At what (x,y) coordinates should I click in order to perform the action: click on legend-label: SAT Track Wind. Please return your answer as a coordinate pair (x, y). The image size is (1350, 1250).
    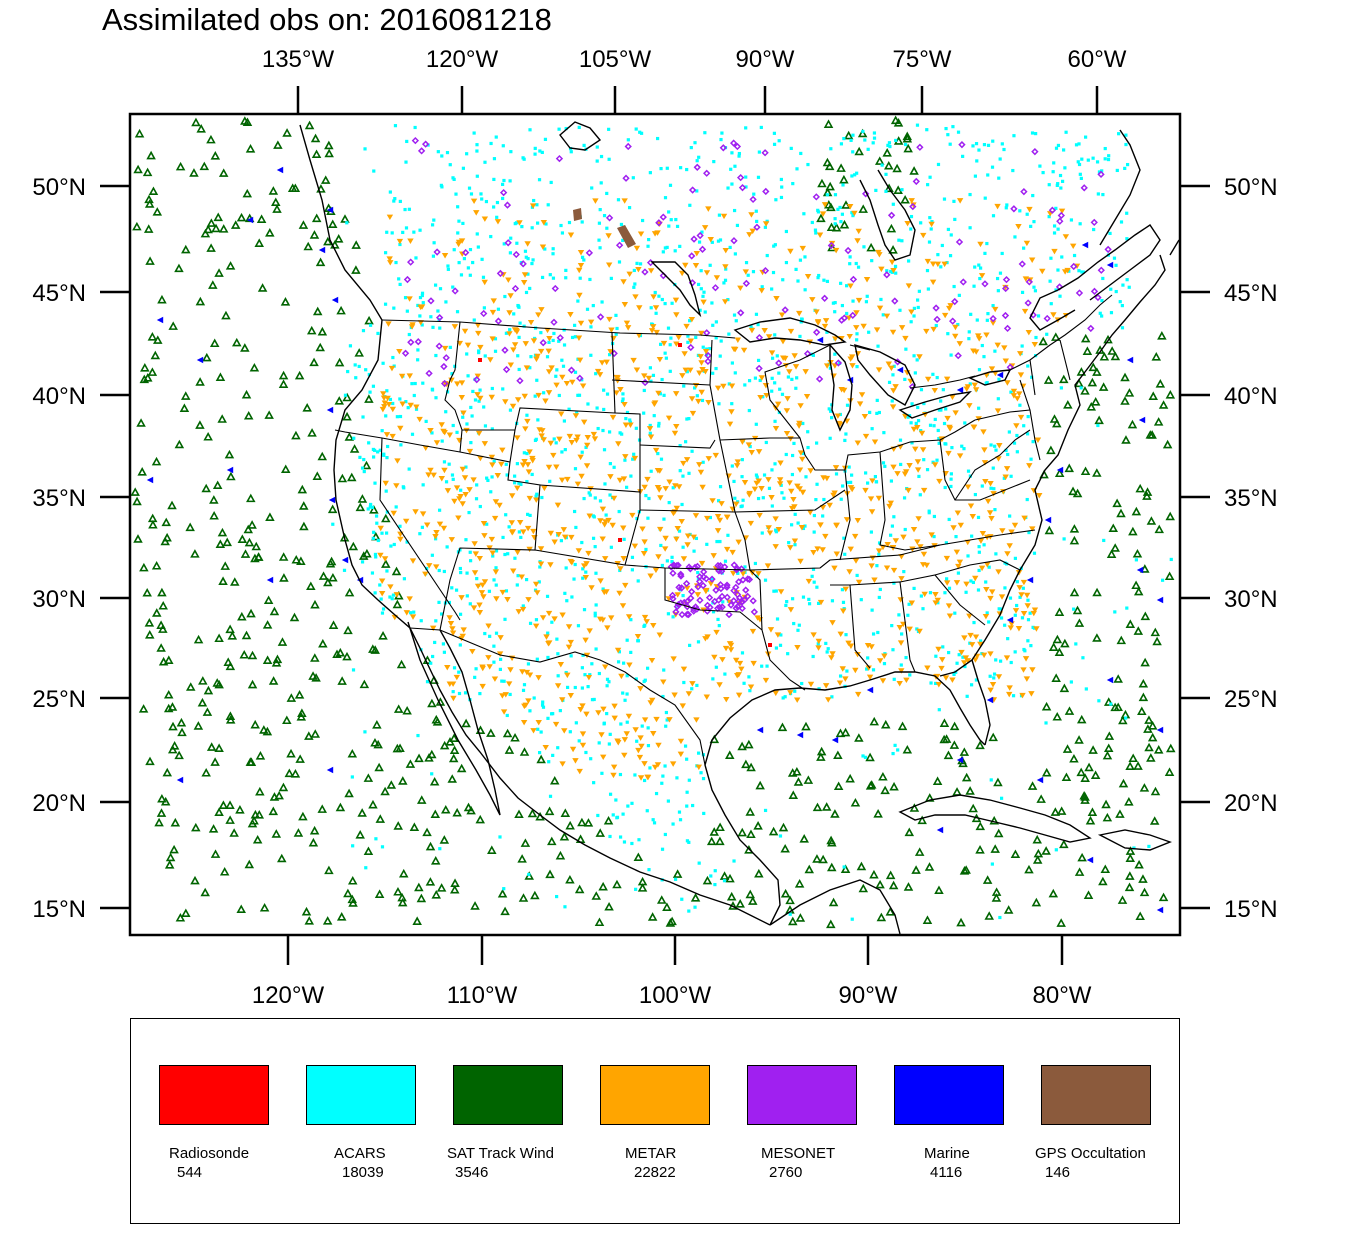
    Looking at the image, I should click on (500, 1153).